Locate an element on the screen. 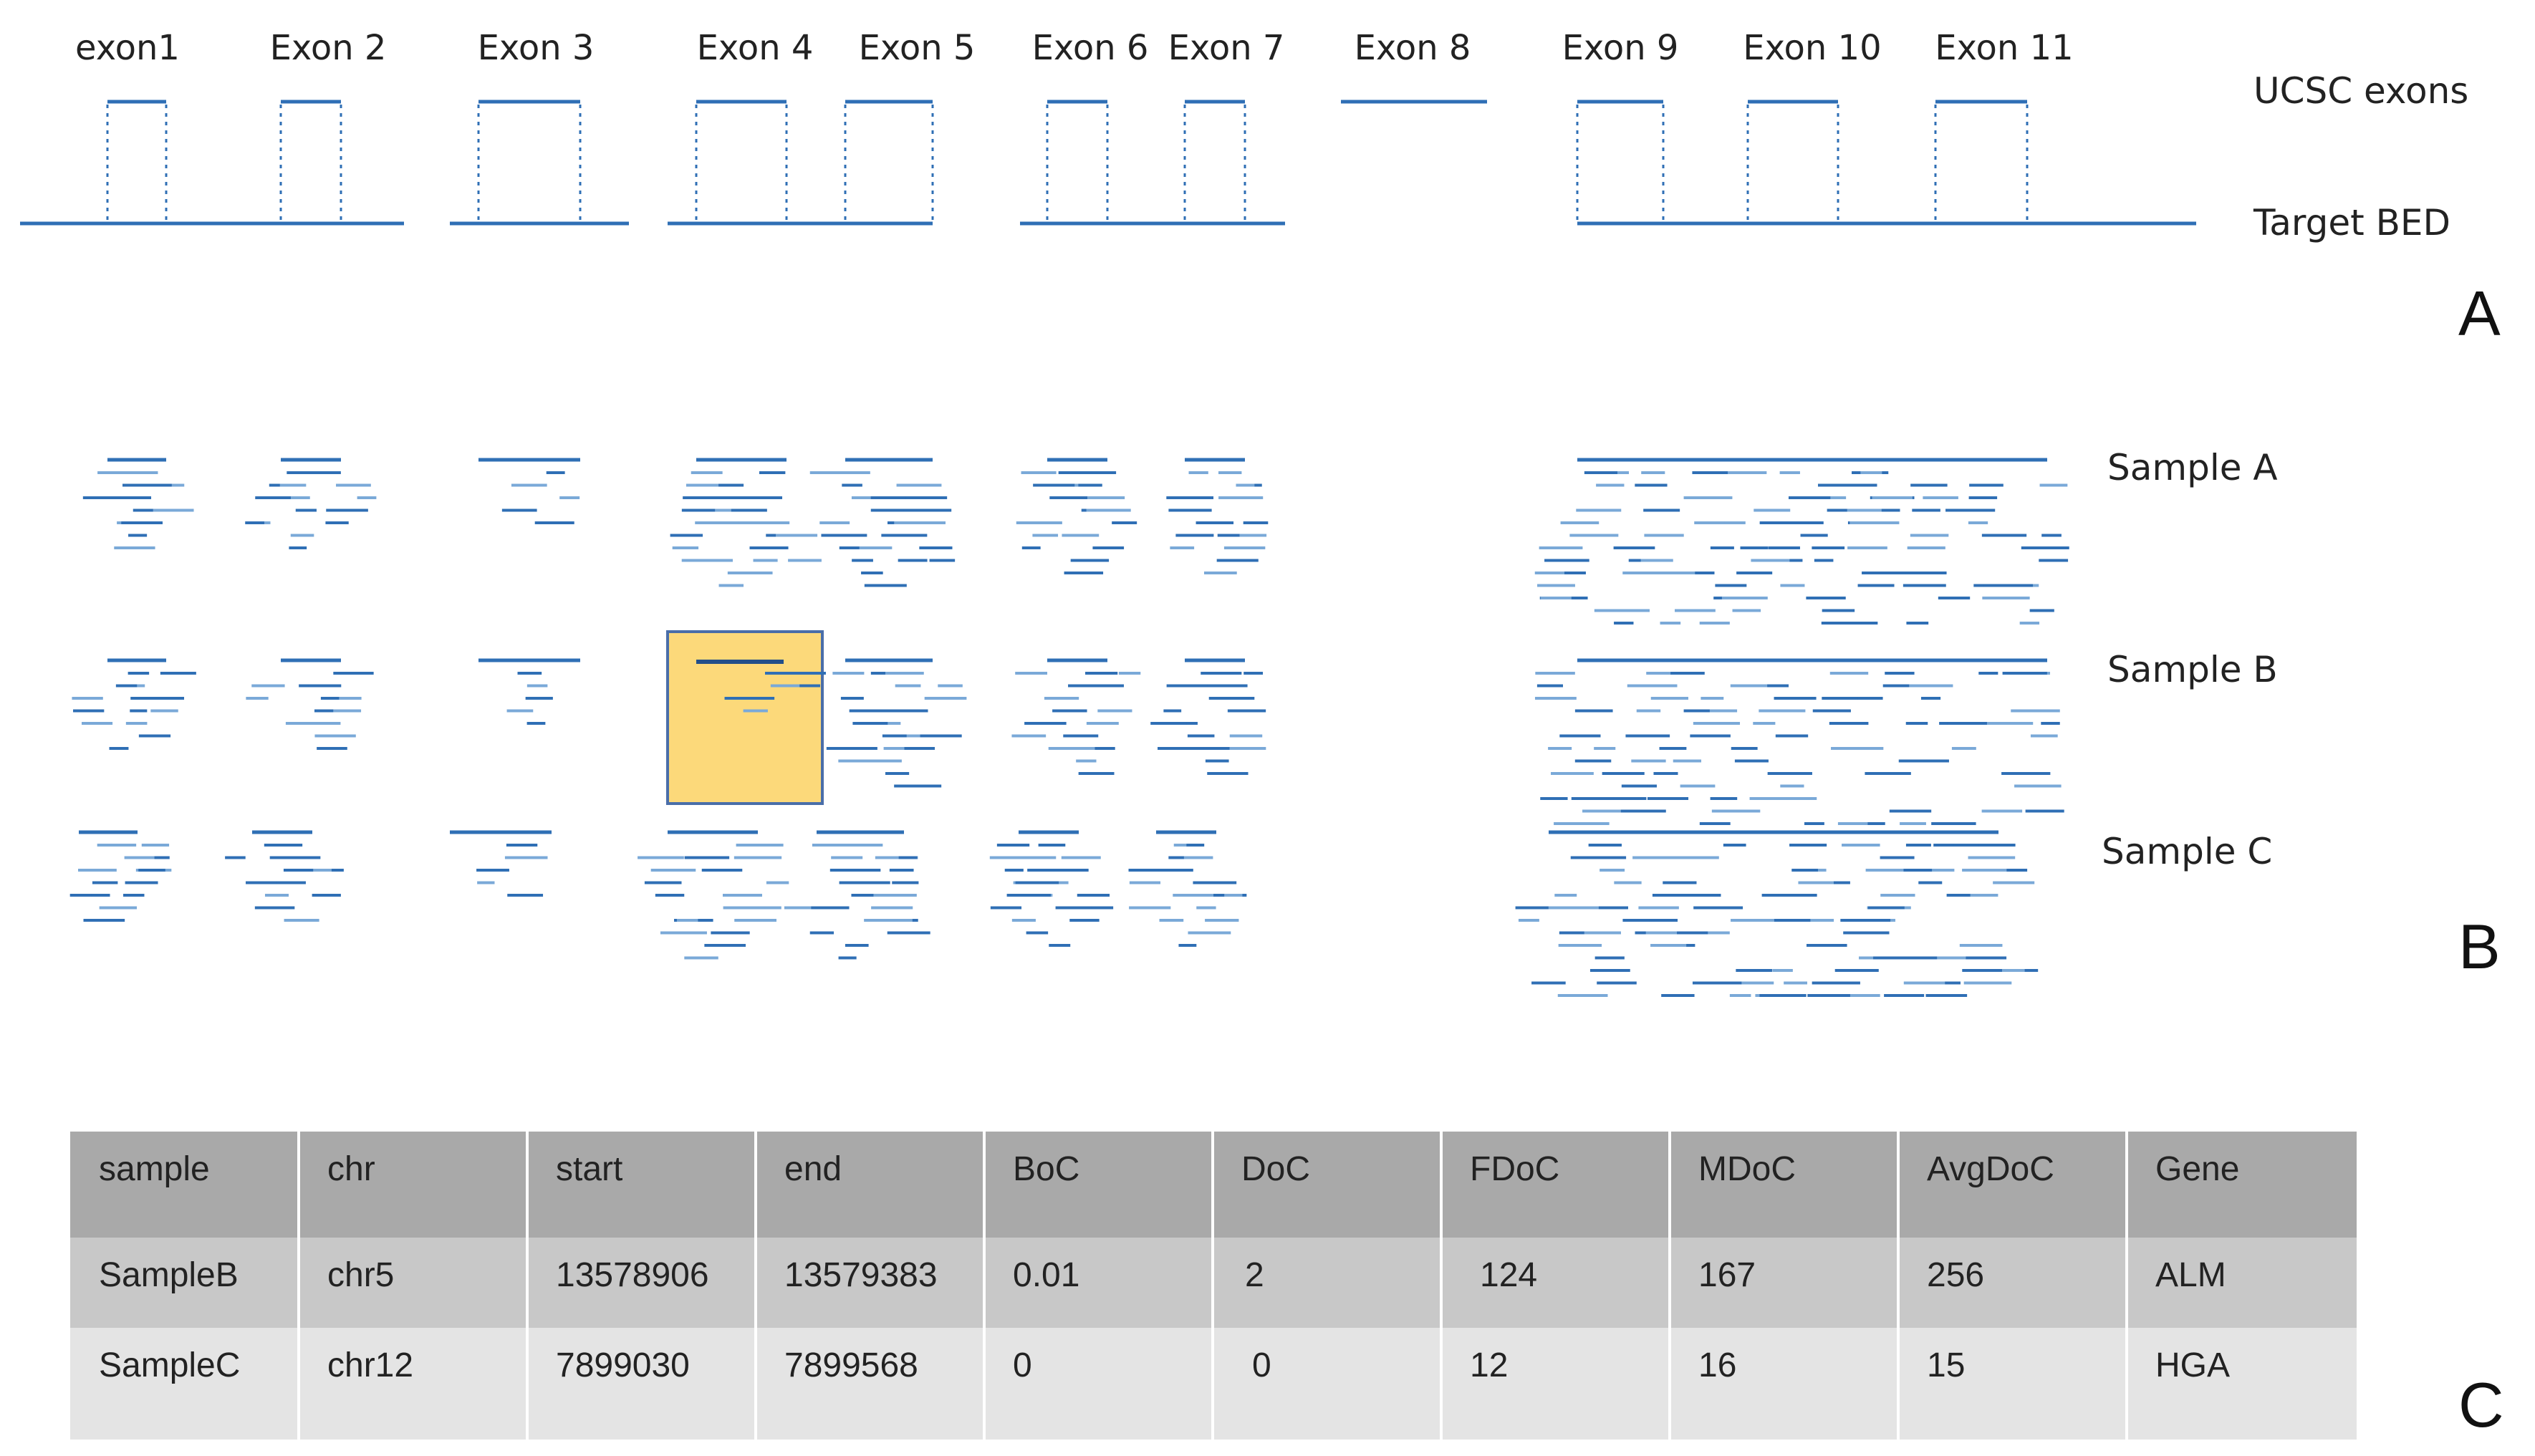  header-gene: Gene is located at coordinates (2197, 1169).